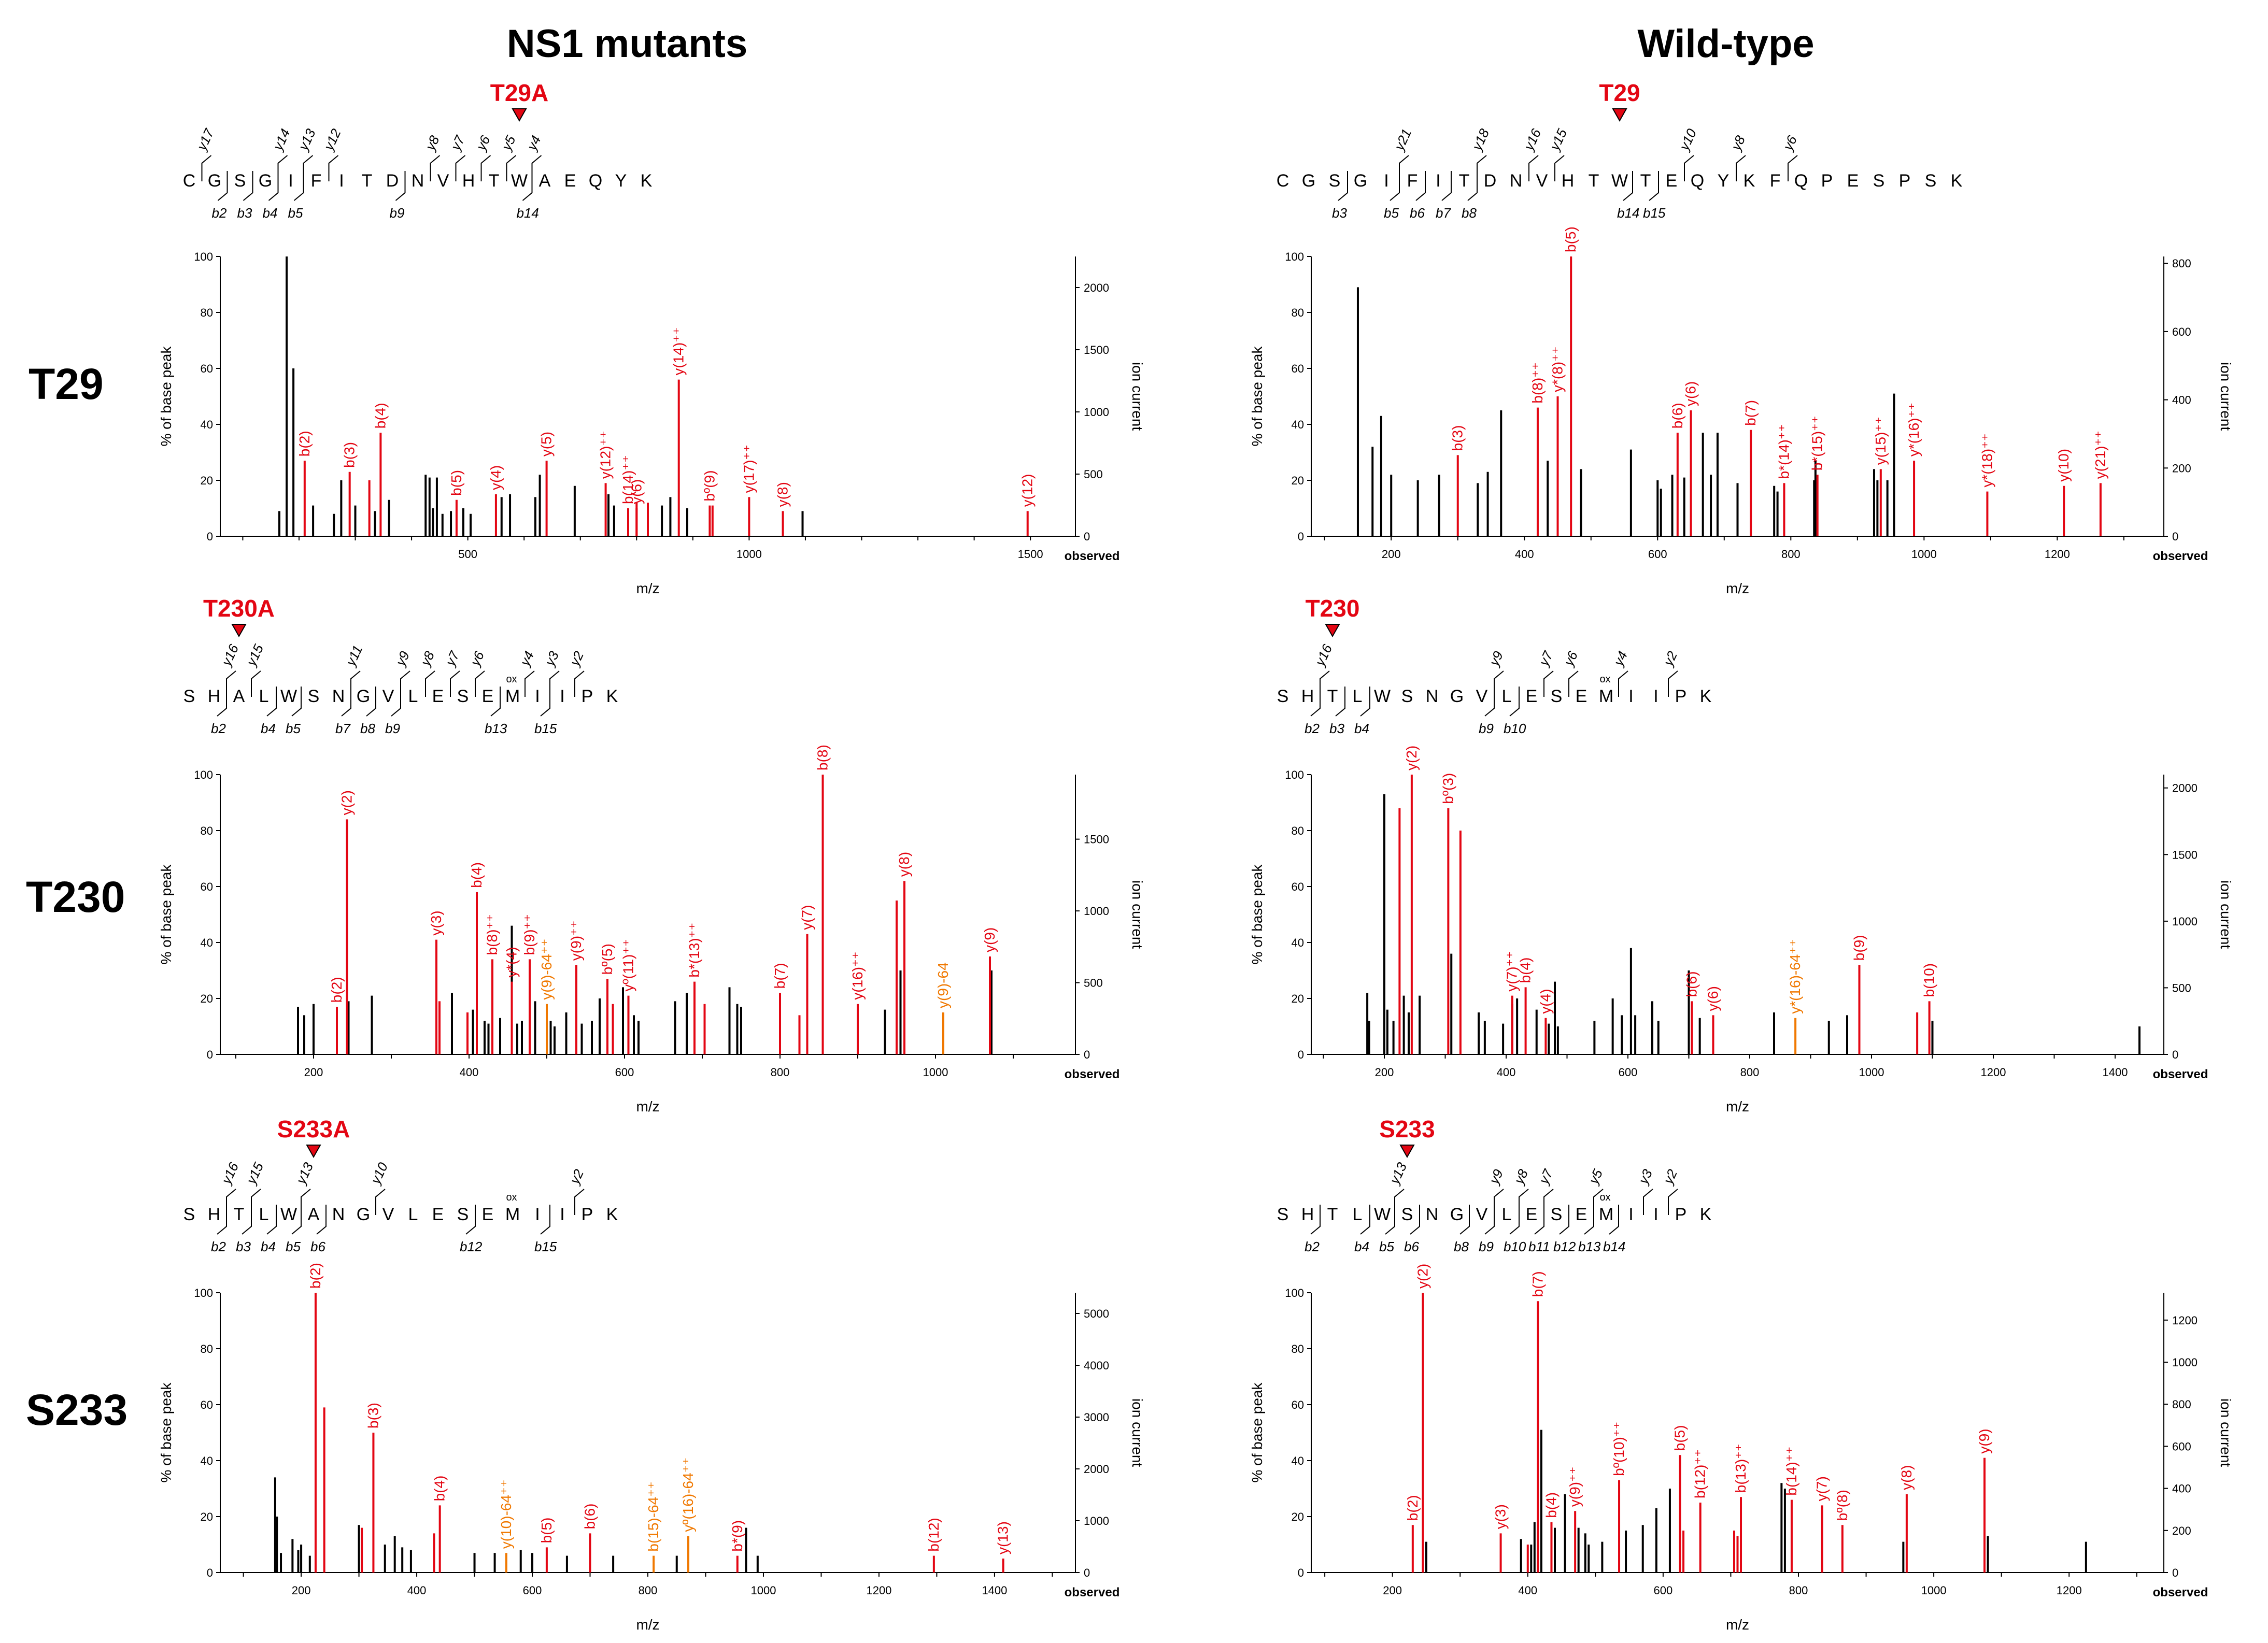 The image size is (2268, 1643). I want to click on b-ion-label: b8, so click(1469, 213).